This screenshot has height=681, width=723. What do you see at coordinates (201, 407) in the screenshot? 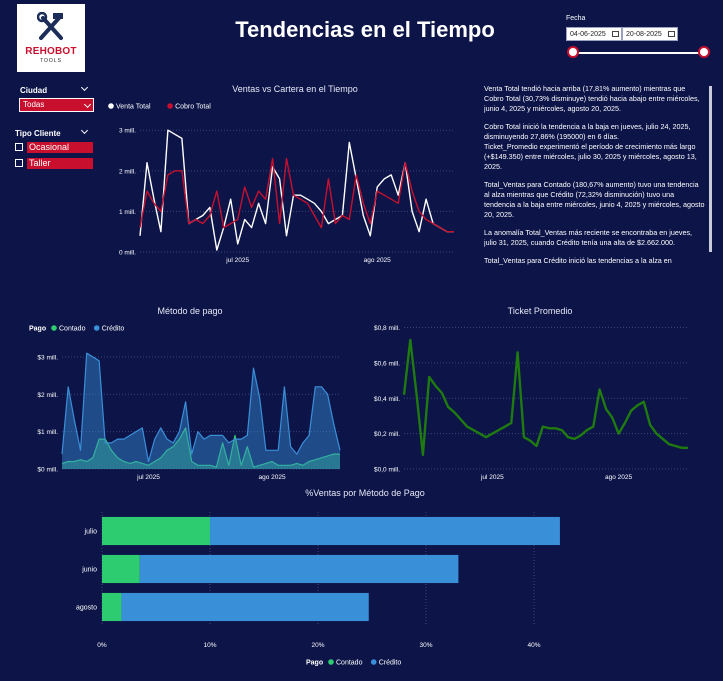
I see `series-line-crédito` at bounding box center [201, 407].